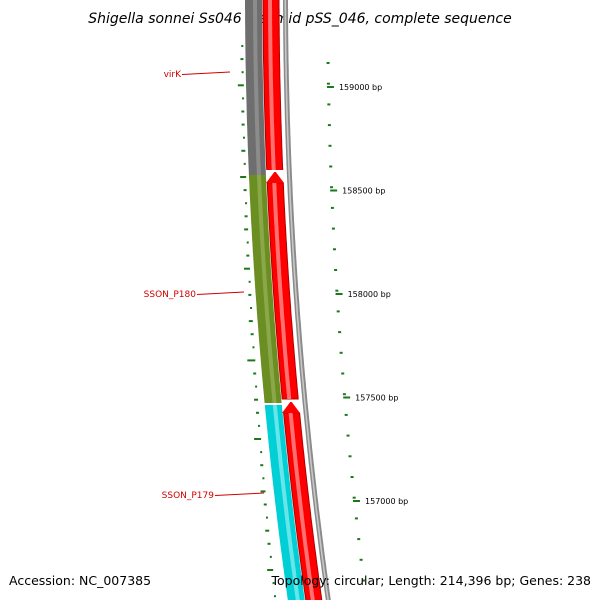 Image resolution: width=600 pixels, height=600 pixels. I want to click on gene-label: SSON_P179, so click(188, 496).